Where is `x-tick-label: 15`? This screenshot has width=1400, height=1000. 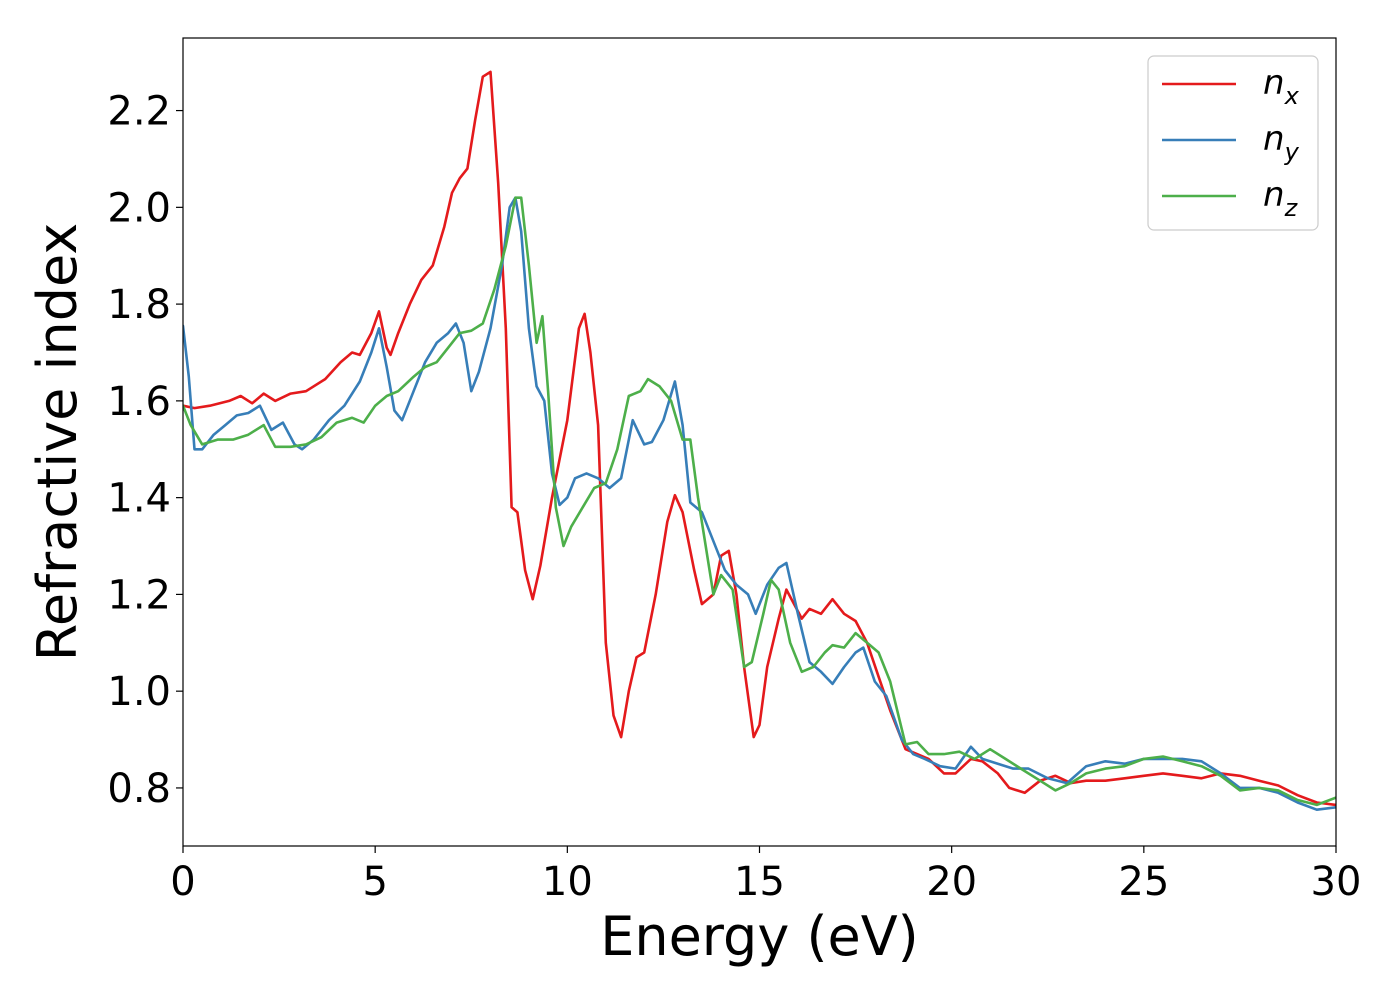
x-tick-label: 15 is located at coordinates (759, 882).